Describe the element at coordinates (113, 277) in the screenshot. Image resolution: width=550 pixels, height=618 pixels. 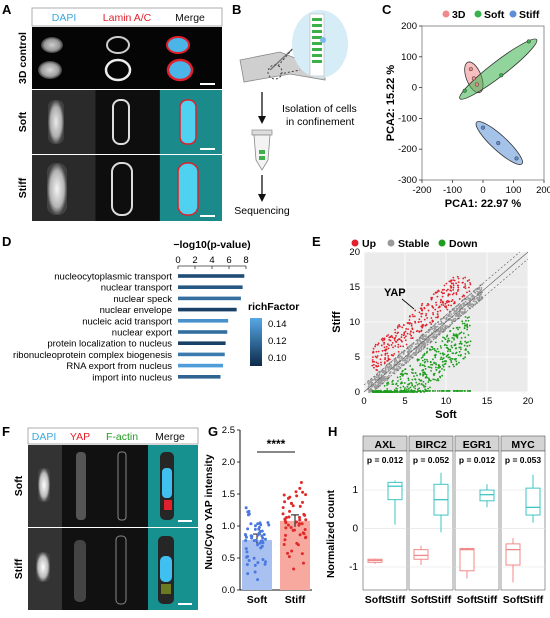
I see `go-term-label: nucleocytoplasmic transport` at that location.